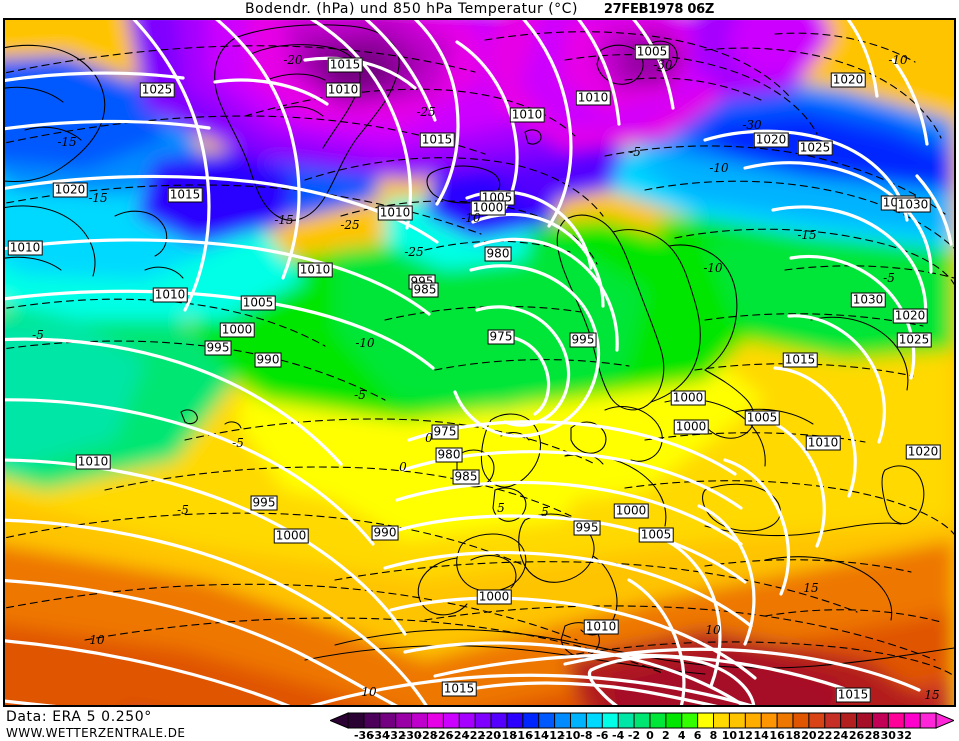  What do you see at coordinates (872, 735) in the screenshot?
I see `colorbar-tick-label: 28` at bounding box center [872, 735].